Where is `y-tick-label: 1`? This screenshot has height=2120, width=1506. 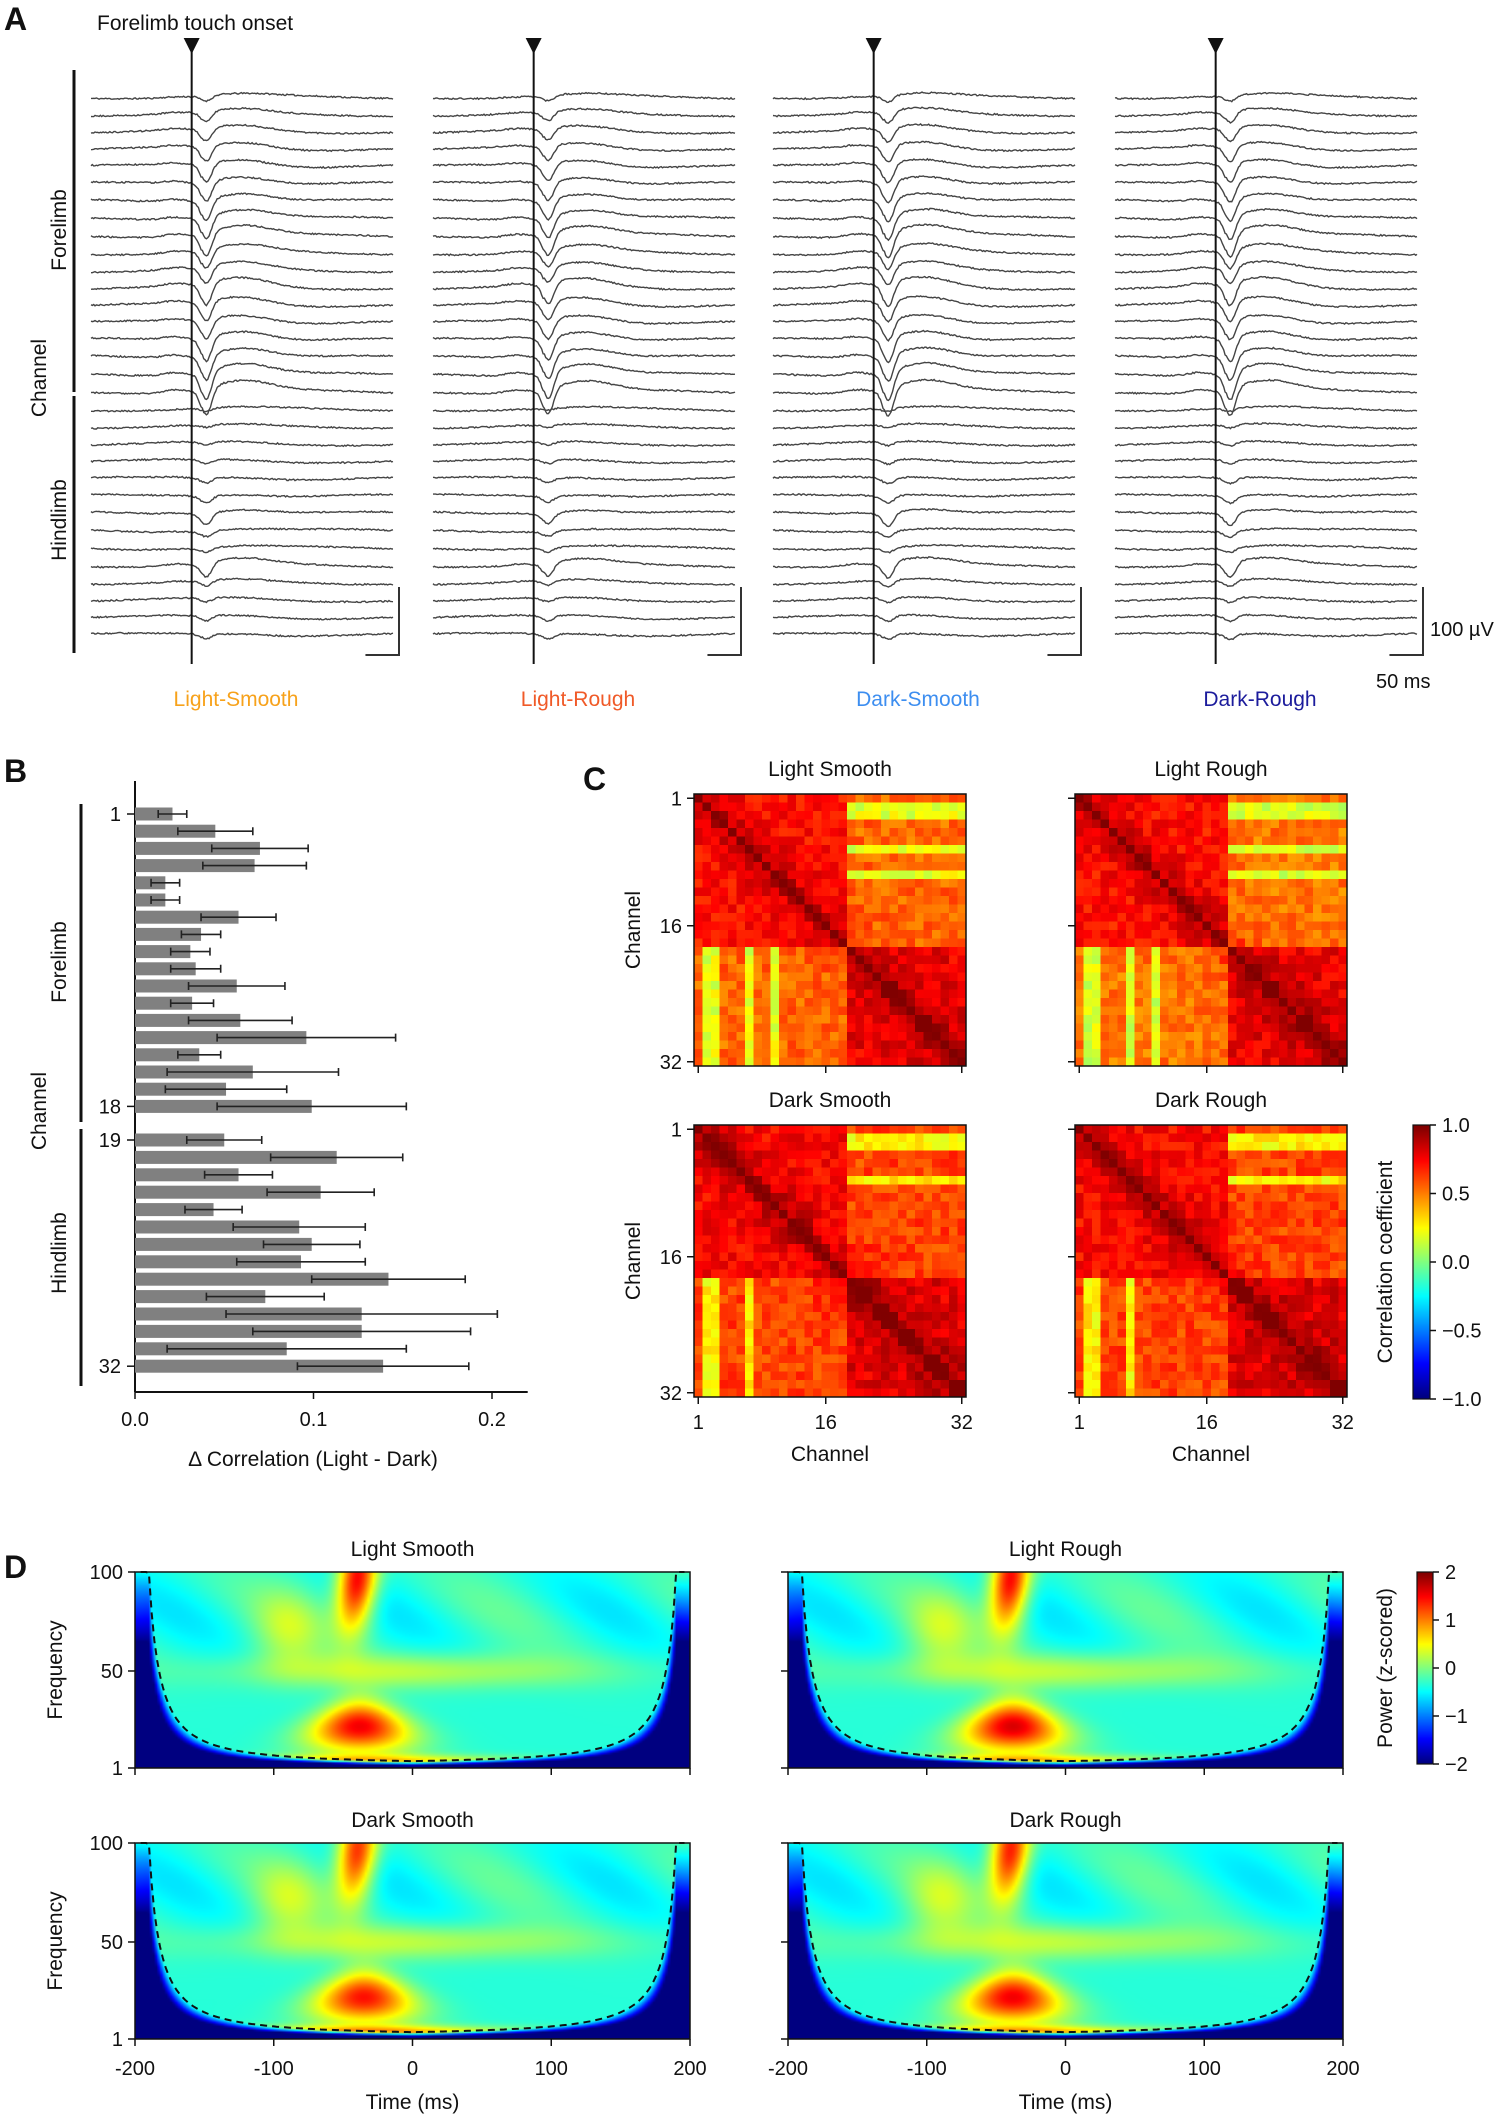
y-tick-label: 1 is located at coordinates (676, 799).